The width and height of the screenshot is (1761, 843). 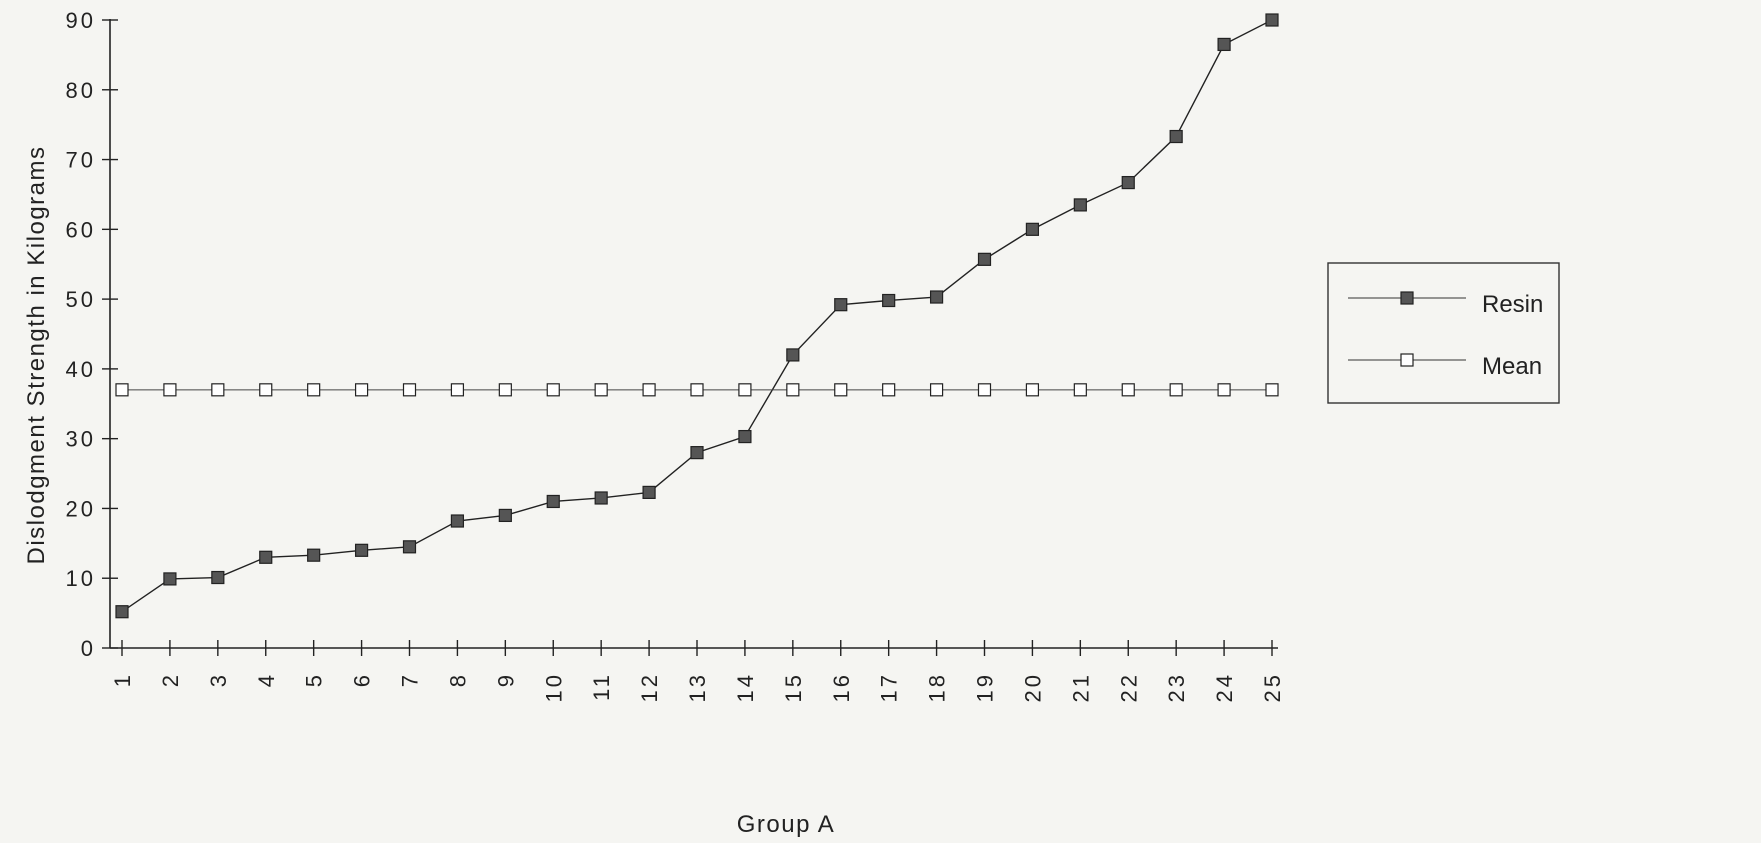 I want to click on legend: Resin Mean, so click(x=1443, y=333).